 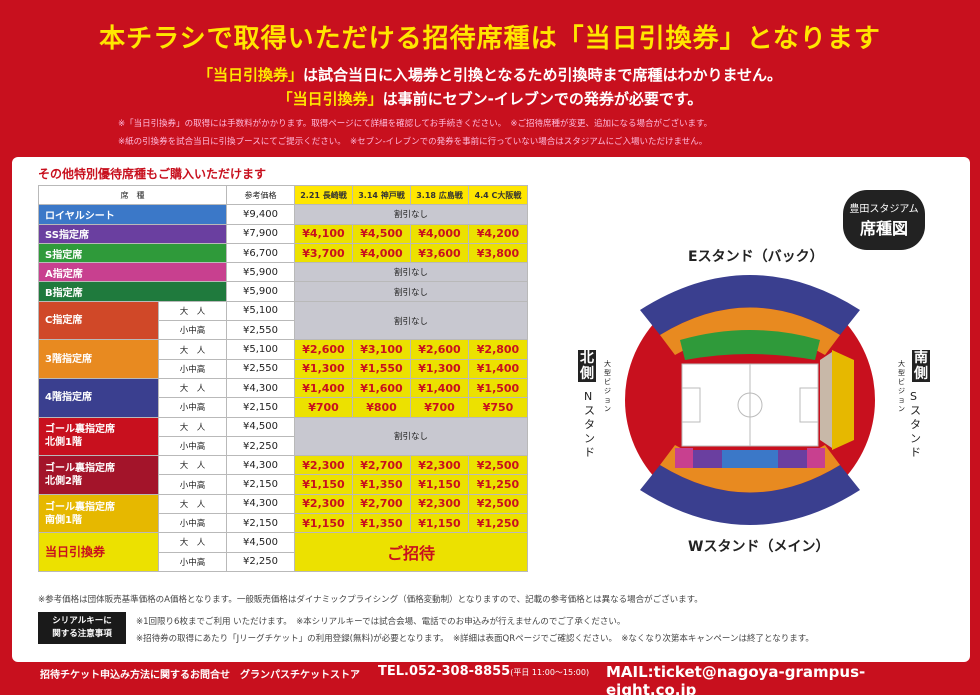 I want to click on header-line-1-highlight: 「当日引換券」, so click(x=250, y=75).